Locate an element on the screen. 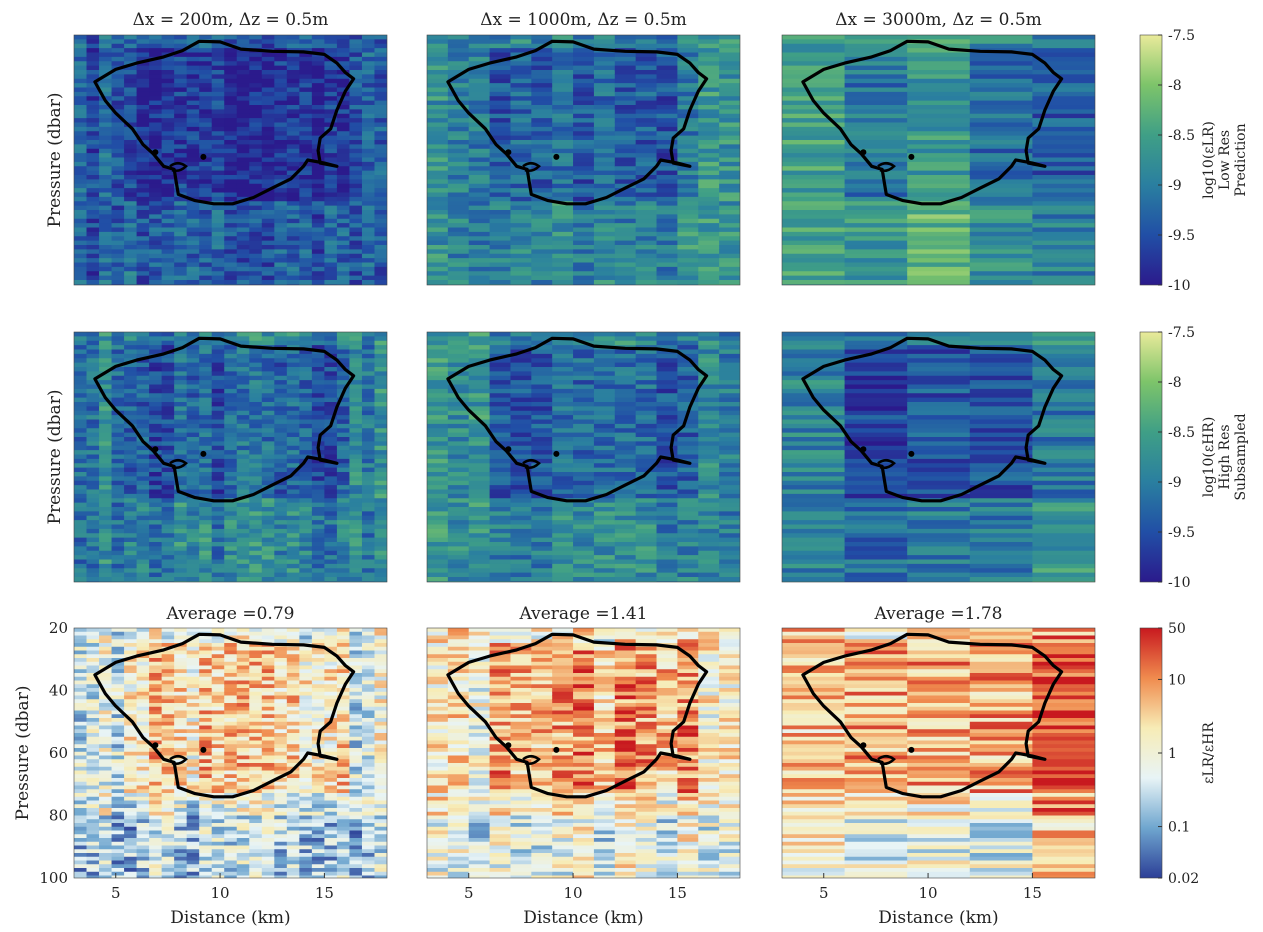 Image resolution: width=1263 pixels, height=932 pixels. y-tick-label: 40 is located at coordinates (58, 691).